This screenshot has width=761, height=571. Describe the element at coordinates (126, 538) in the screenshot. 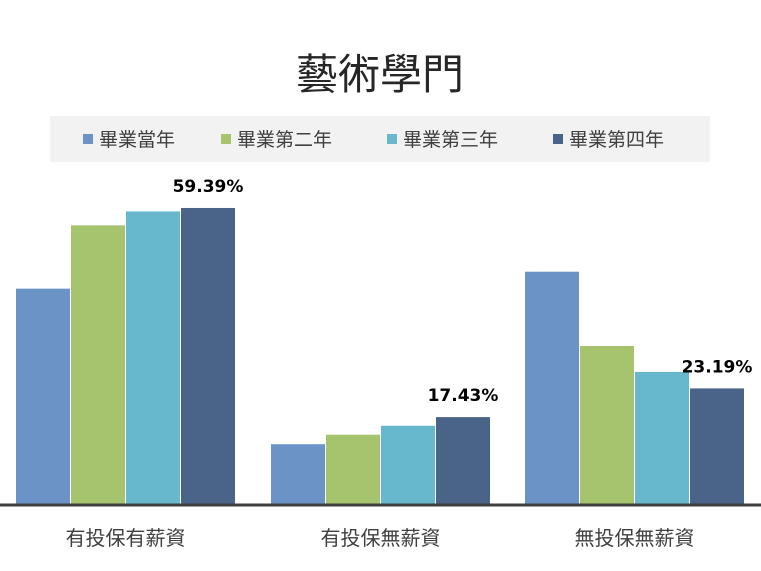

I see `x-tick-label-0: 有投保有薪資` at that location.